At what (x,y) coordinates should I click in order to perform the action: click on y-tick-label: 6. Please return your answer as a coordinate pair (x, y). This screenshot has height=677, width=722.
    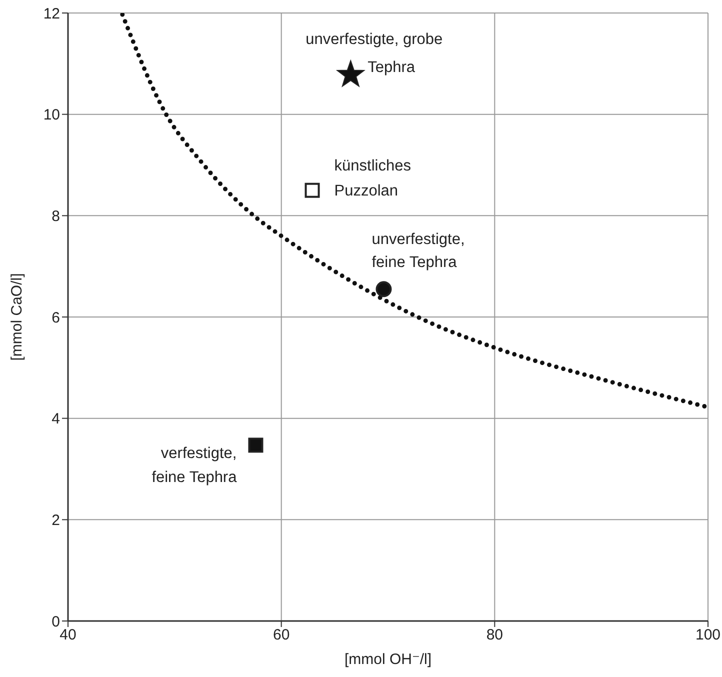
    Looking at the image, I should click on (56, 317).